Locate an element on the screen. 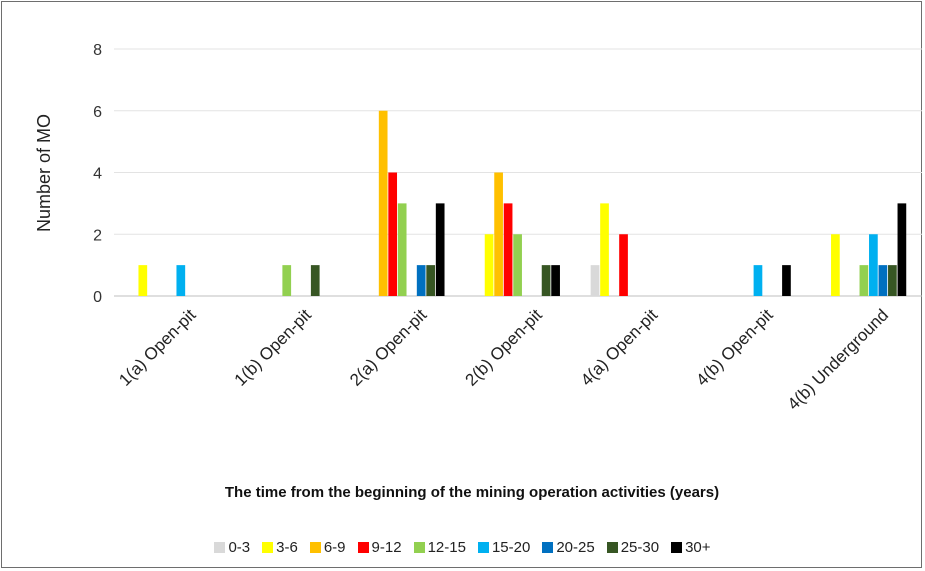 The height and width of the screenshot is (571, 925). y-tick-label: 2 is located at coordinates (97, 235).